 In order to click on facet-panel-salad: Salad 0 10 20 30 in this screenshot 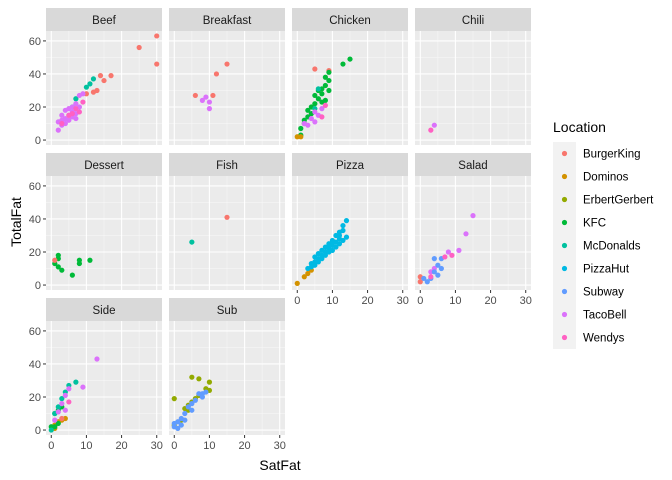, I will do `click(473, 230)`.